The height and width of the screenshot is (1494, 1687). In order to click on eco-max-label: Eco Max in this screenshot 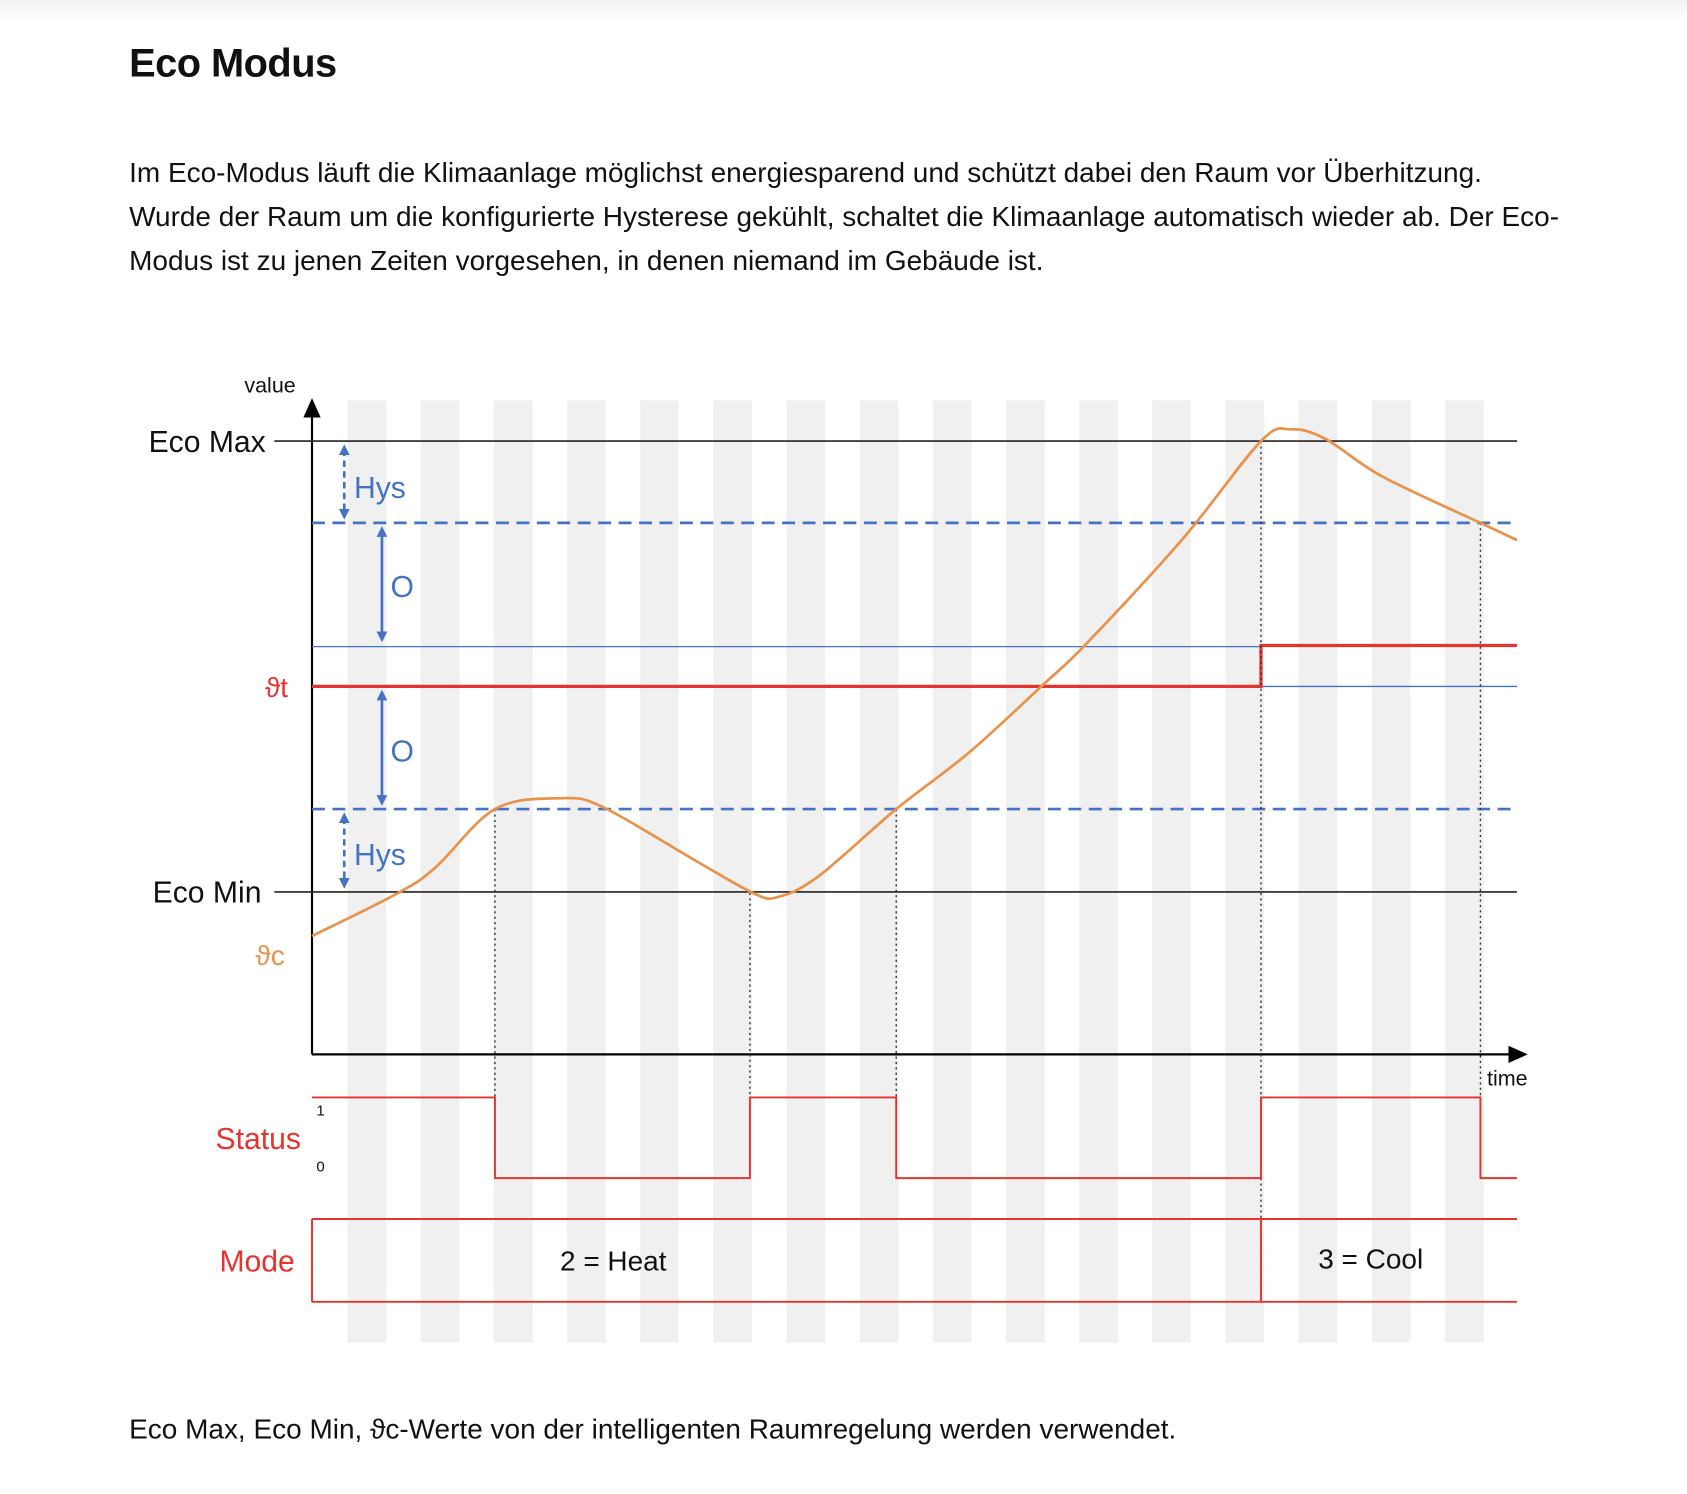, I will do `click(207, 442)`.